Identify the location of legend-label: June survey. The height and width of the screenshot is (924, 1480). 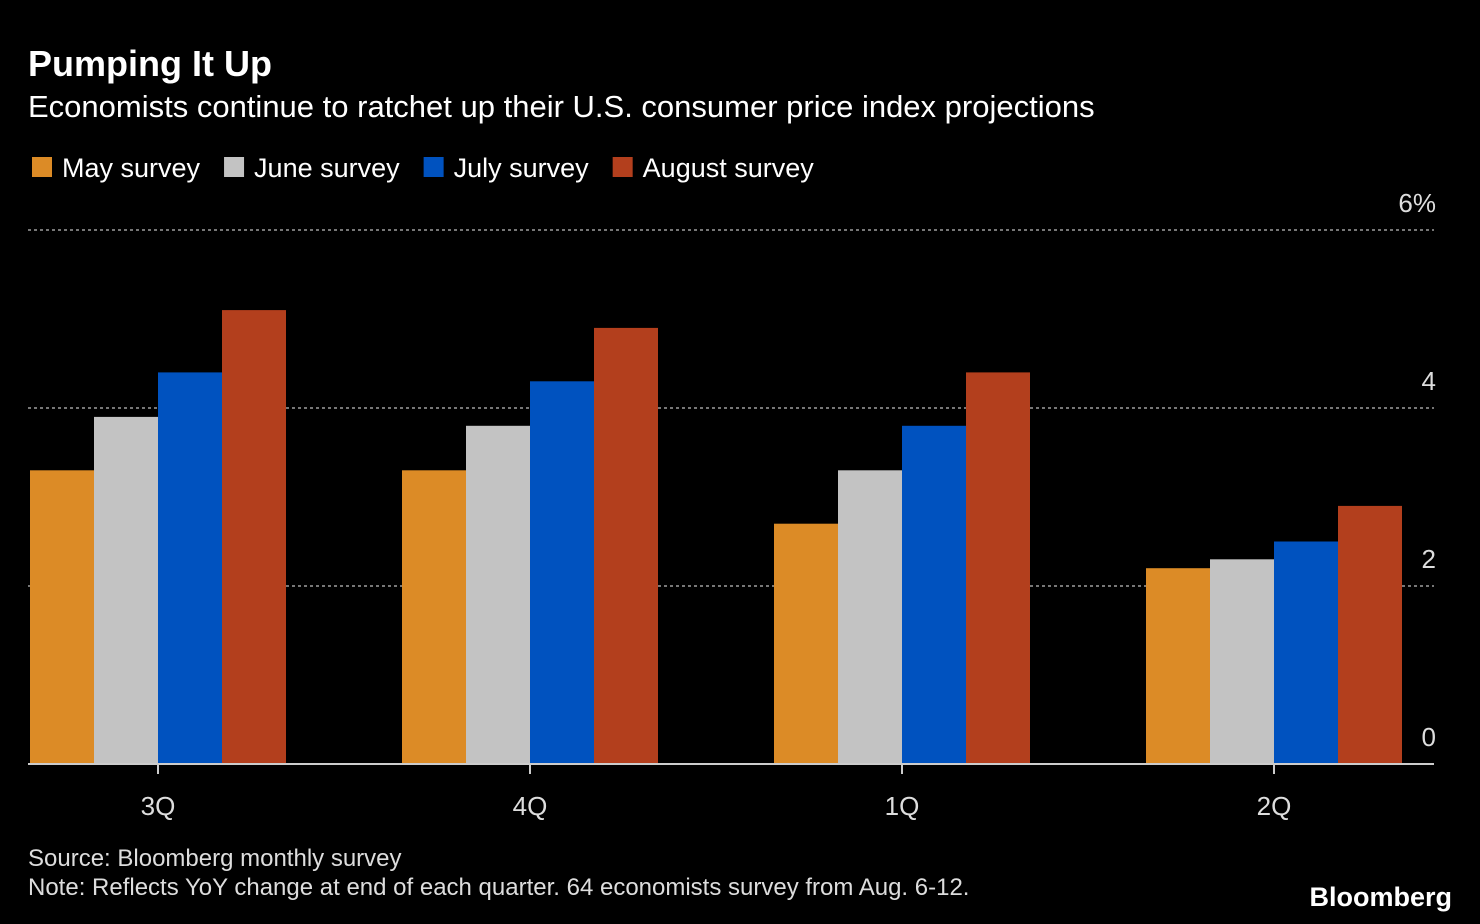
(327, 168).